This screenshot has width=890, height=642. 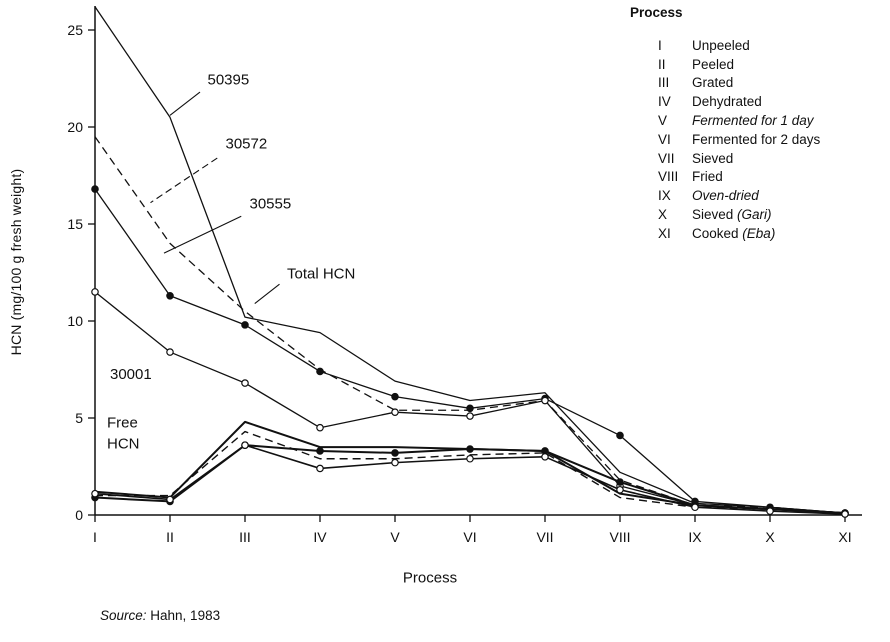 I want to click on series-annotation: 50395, so click(x=229, y=79).